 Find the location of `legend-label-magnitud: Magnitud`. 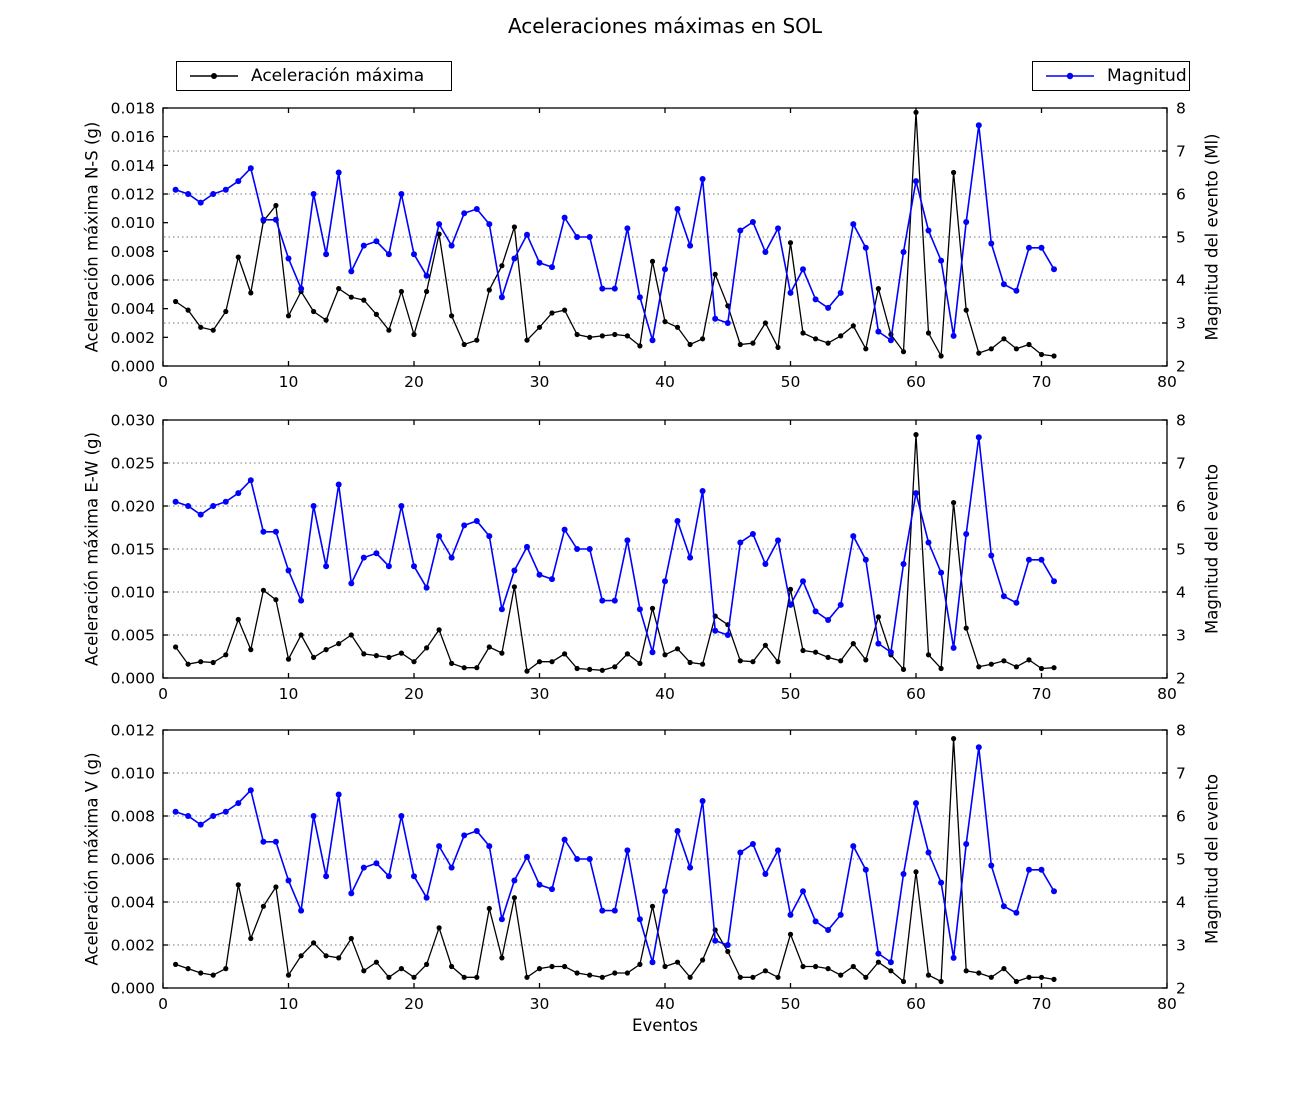

legend-label-magnitud: Magnitud is located at coordinates (1147, 76).